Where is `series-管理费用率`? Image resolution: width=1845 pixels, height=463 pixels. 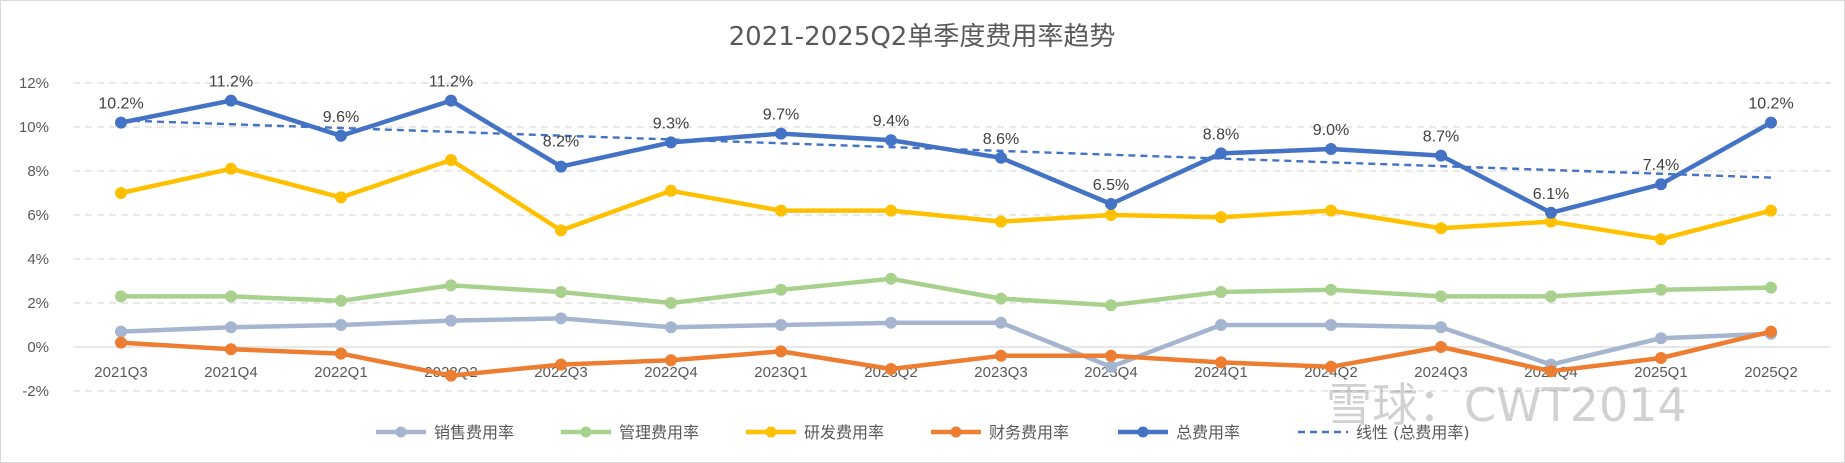
series-管理费用率 is located at coordinates (946, 292).